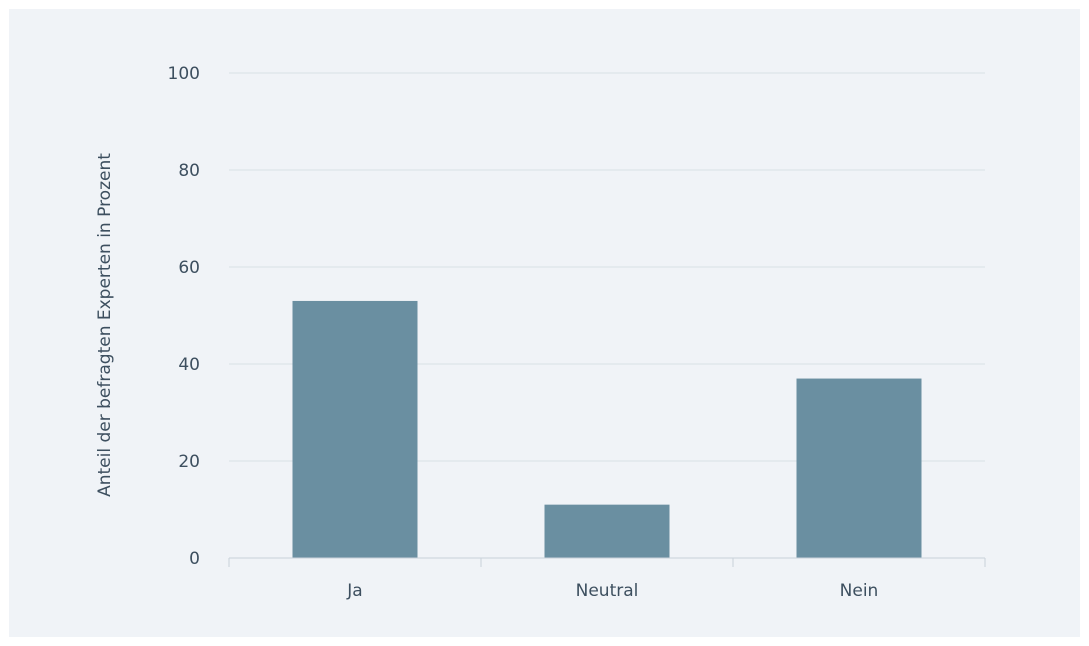 This screenshot has width=1089, height=646. What do you see at coordinates (607, 591) in the screenshot?
I see `x-tick-label: Neutral` at bounding box center [607, 591].